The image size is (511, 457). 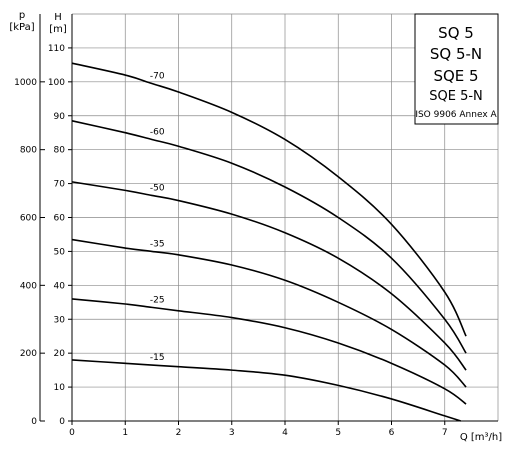 What do you see at coordinates (60, 286) in the screenshot?
I see `y-tick-label: 40` at bounding box center [60, 286].